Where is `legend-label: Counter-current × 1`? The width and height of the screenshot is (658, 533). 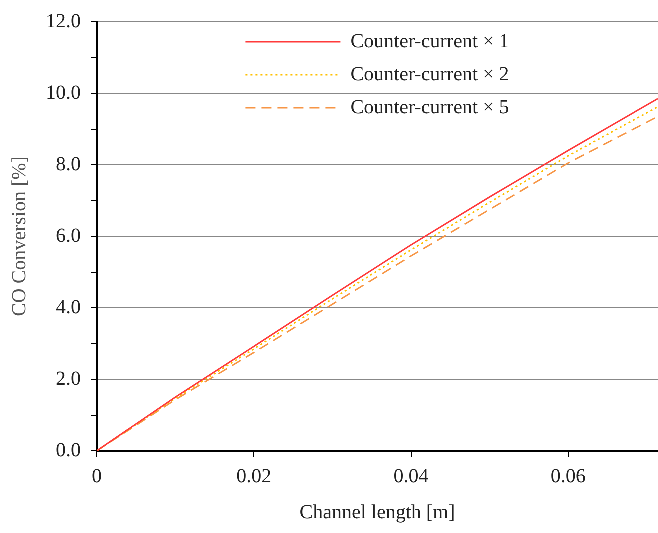 legend-label: Counter-current × 1 is located at coordinates (430, 41).